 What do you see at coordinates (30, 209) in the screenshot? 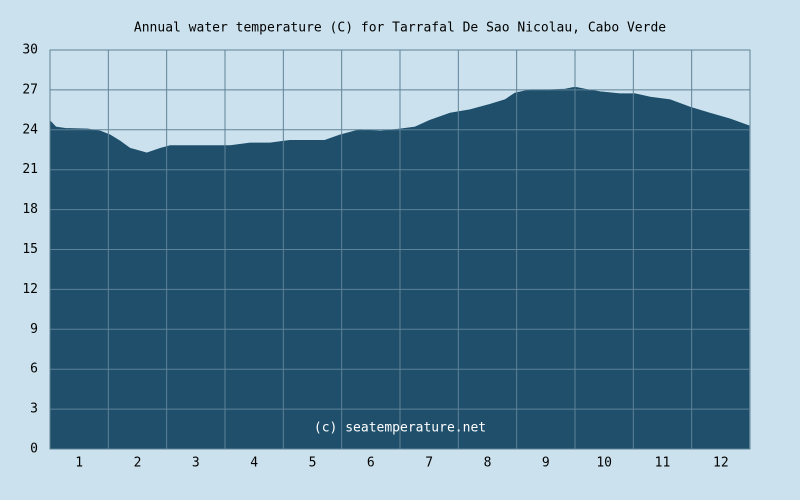
I see `y-tick-label: 18` at bounding box center [30, 209].